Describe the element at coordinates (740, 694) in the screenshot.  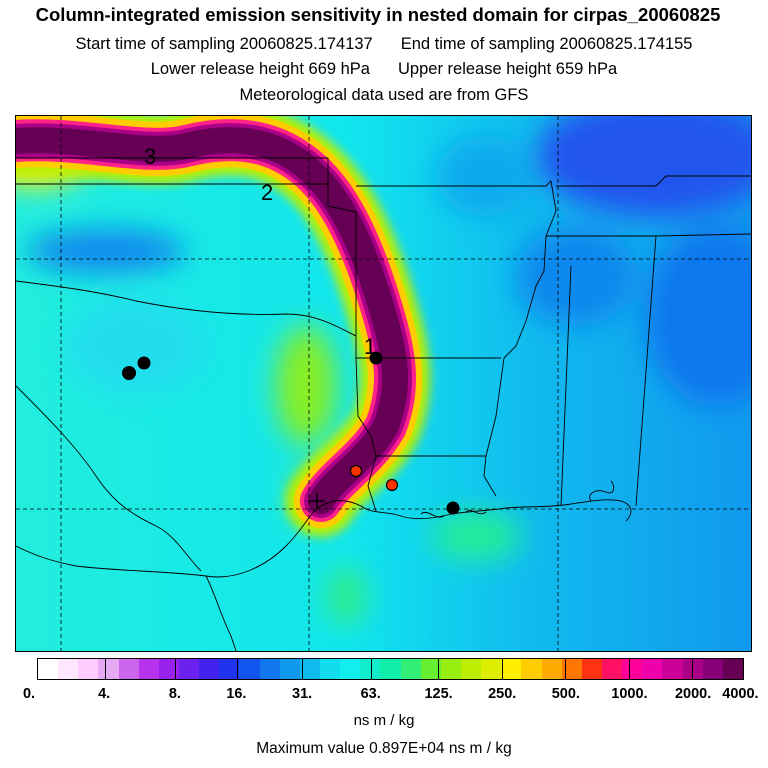
I see `color-scale-tick-label: 4000.` at that location.